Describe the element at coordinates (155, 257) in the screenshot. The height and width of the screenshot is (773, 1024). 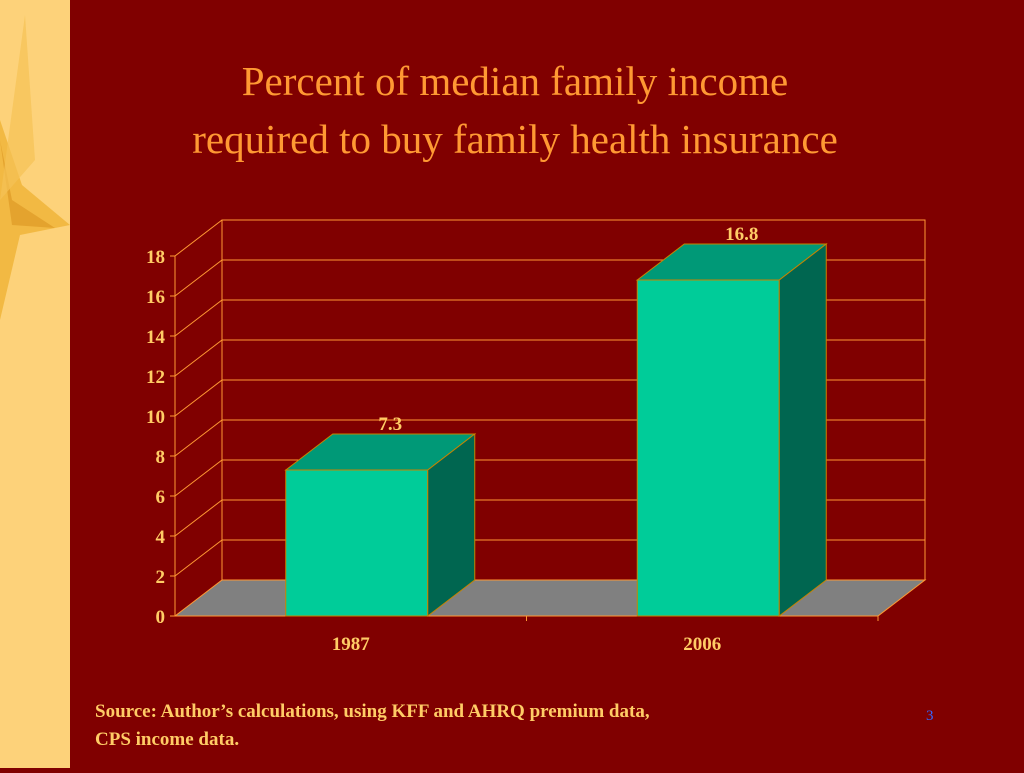
I see `y-tick-label: 18` at that location.